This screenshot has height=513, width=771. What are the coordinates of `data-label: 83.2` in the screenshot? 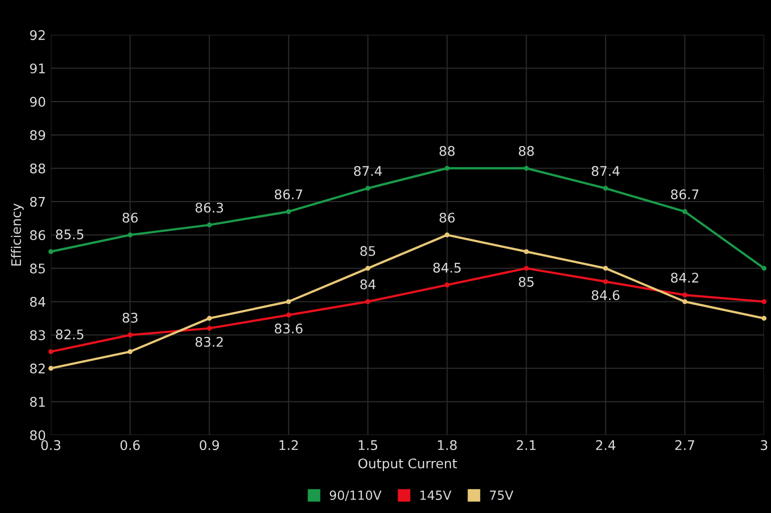 It's located at (209, 341).